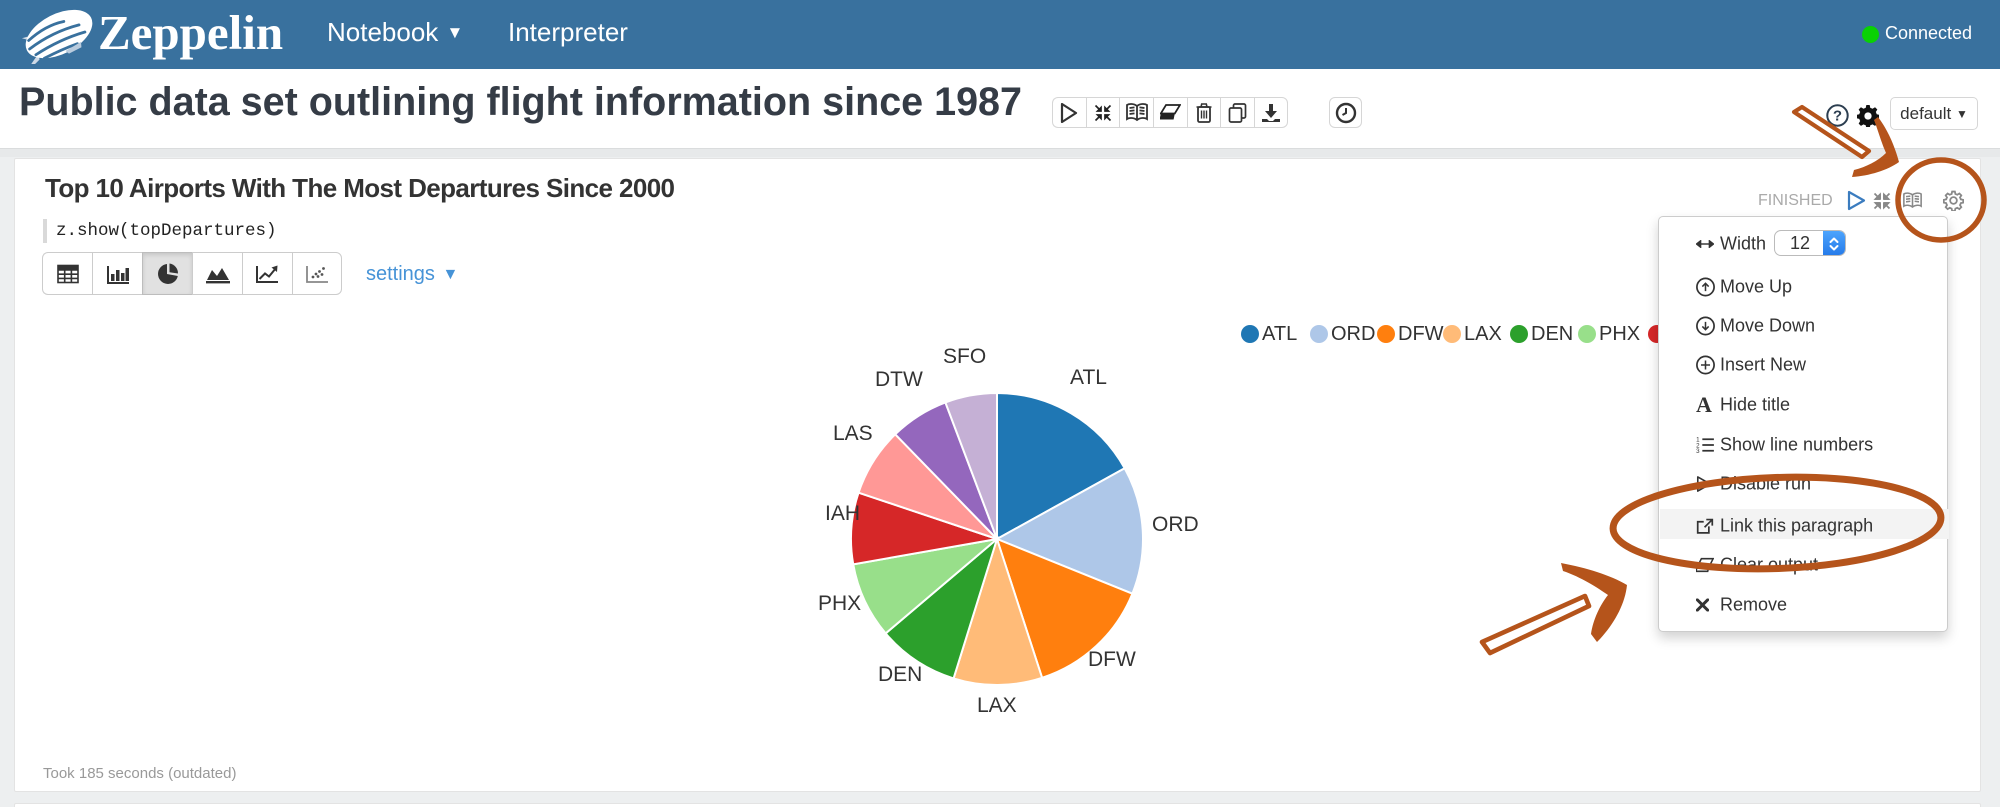  Describe the element at coordinates (1698, 445) in the screenshot. I see `svg-text: 2` at that location.